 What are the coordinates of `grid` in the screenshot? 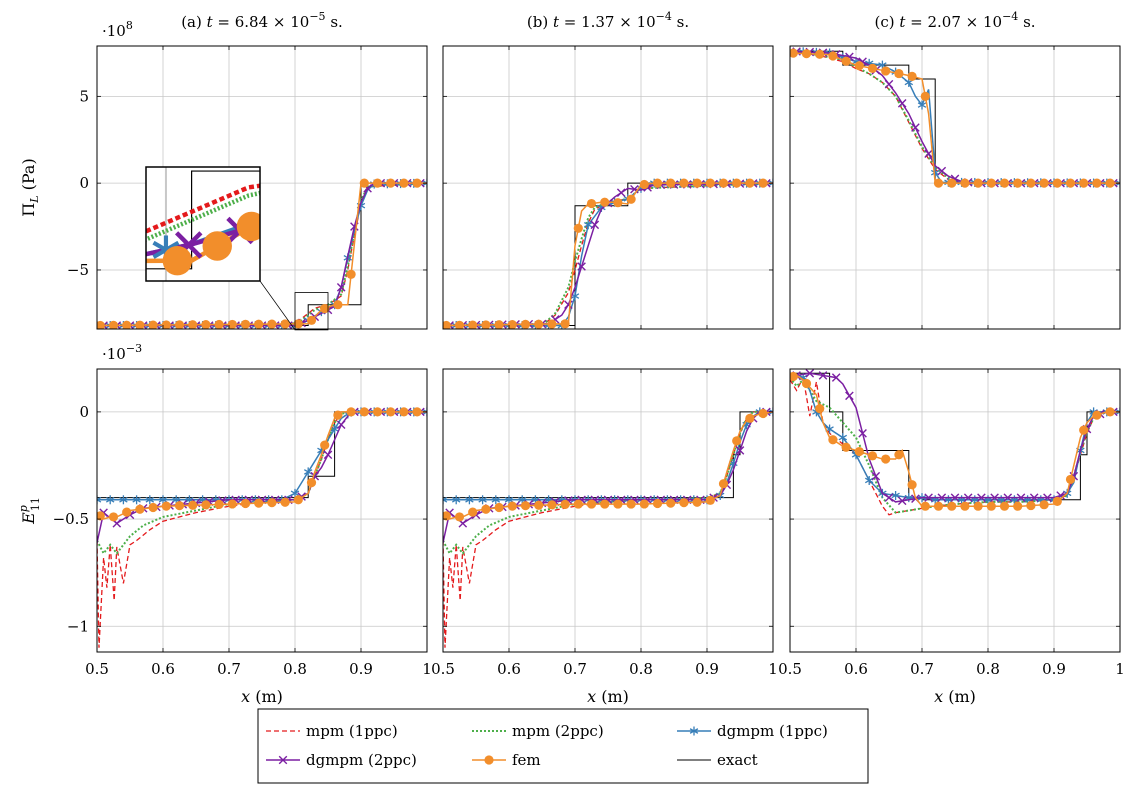 It's located at (608, 510).